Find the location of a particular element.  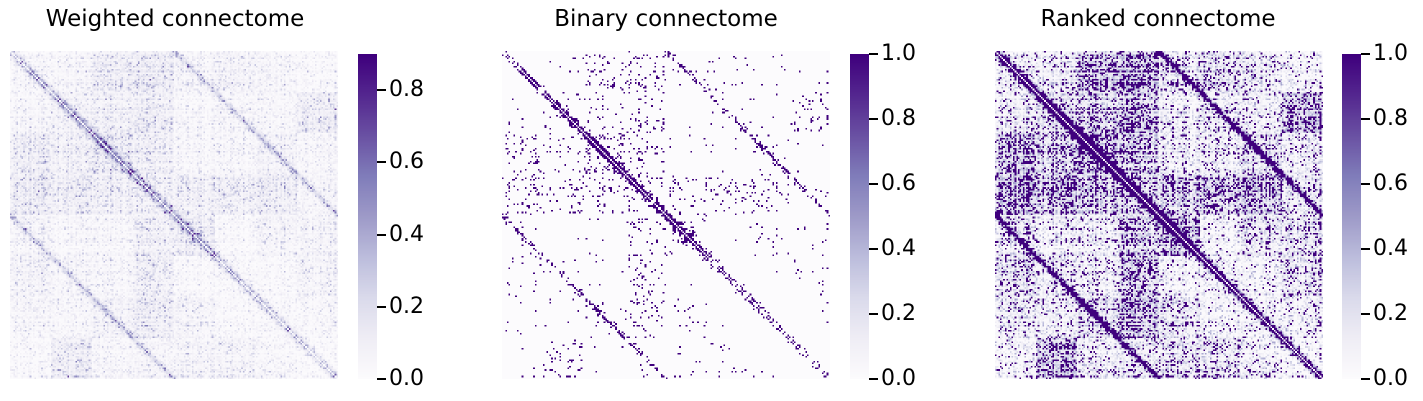

colorbar-binary is located at coordinates (859, 216).